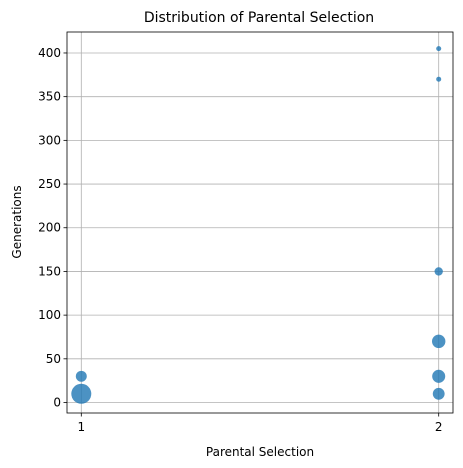 The width and height of the screenshot is (463, 468). I want to click on y-tick-label: 300, so click(49, 140).